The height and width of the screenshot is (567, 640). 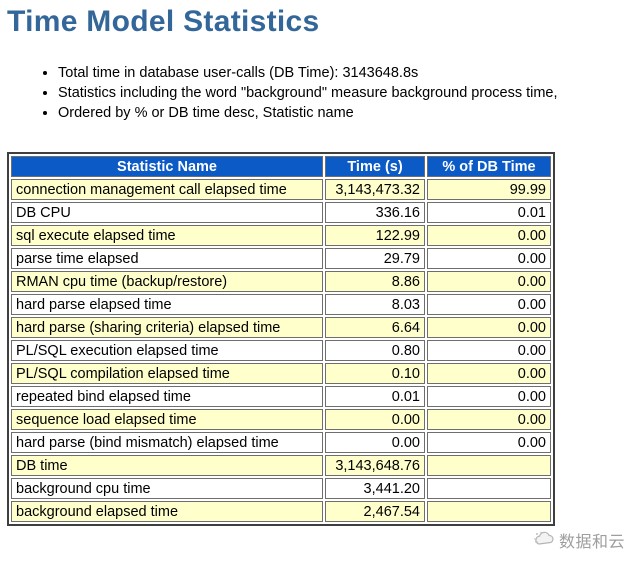 I want to click on time-cell: 8.03, so click(x=375, y=305).